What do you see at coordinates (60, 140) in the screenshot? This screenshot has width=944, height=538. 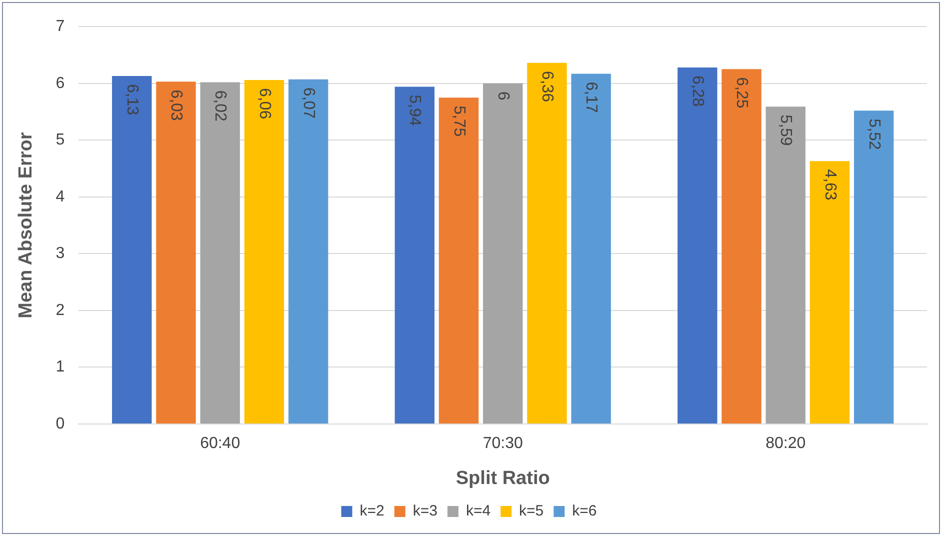 I see `y-tick-label: 5` at bounding box center [60, 140].